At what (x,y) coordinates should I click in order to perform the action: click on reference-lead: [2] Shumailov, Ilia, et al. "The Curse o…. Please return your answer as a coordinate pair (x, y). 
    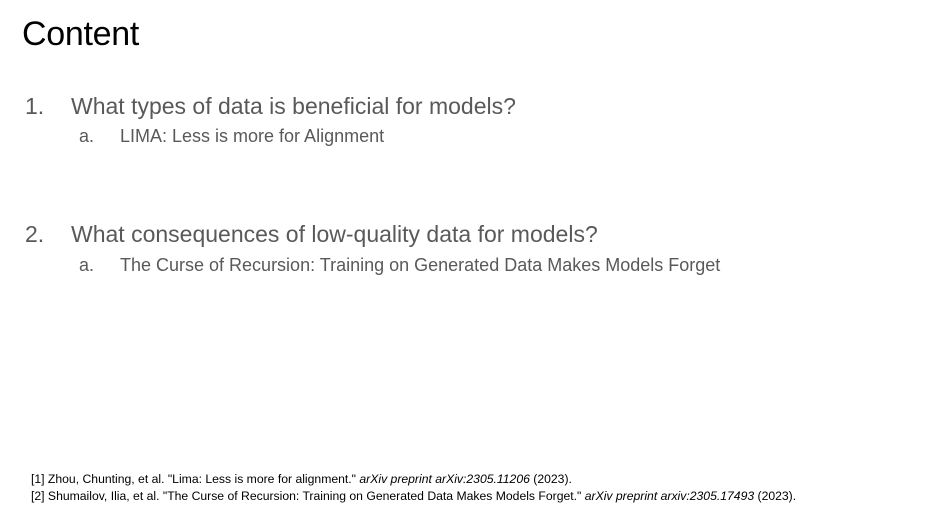
    Looking at the image, I should click on (308, 496).